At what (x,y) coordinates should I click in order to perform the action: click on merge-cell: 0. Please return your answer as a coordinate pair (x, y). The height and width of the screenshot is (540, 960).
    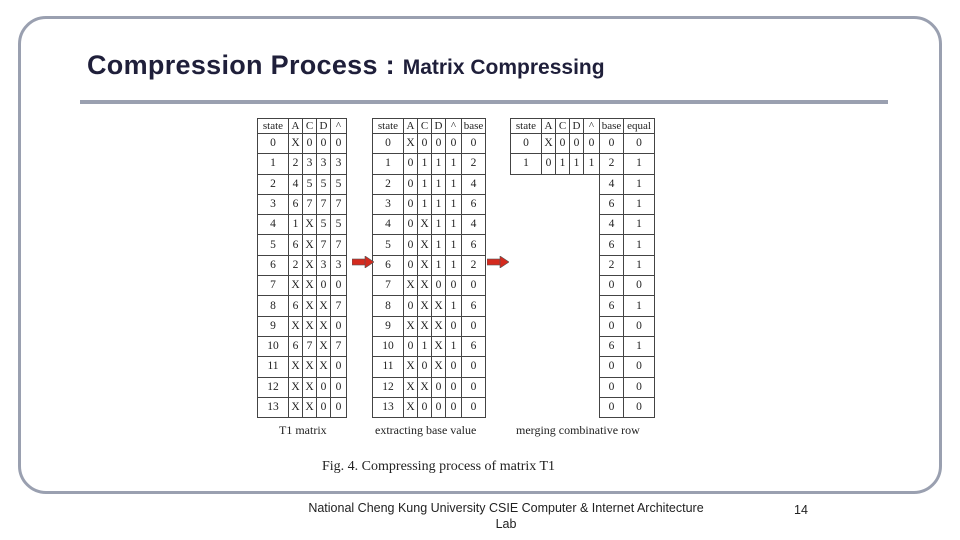
    Looking at the image, I should click on (576, 143).